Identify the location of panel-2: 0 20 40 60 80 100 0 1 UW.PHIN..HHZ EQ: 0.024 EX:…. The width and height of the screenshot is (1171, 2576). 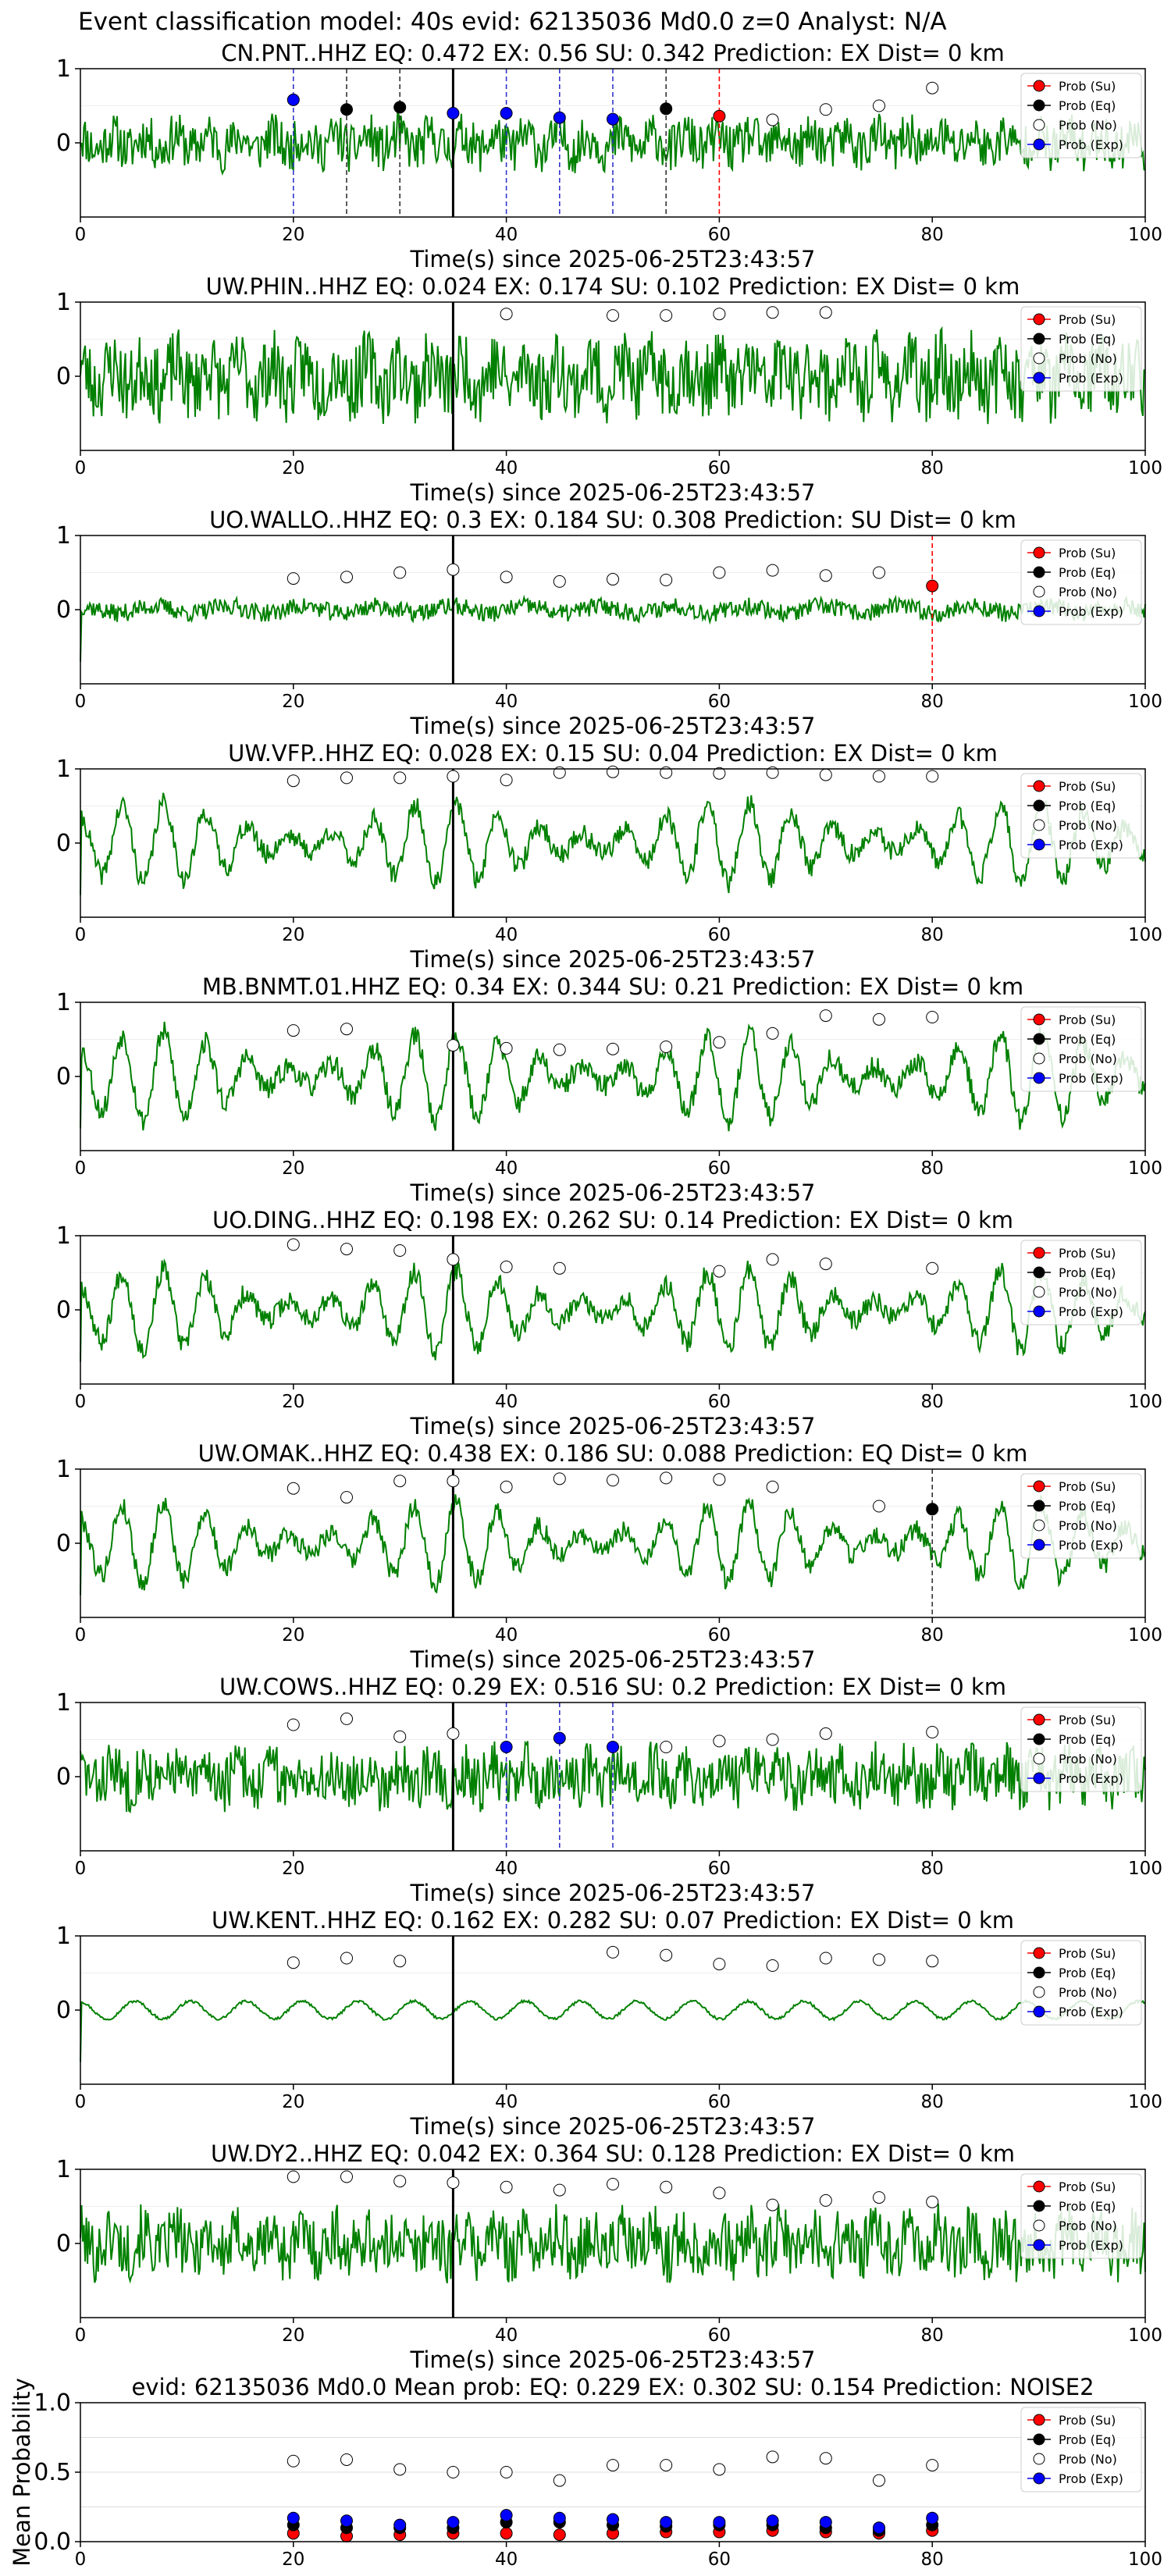
(609, 389).